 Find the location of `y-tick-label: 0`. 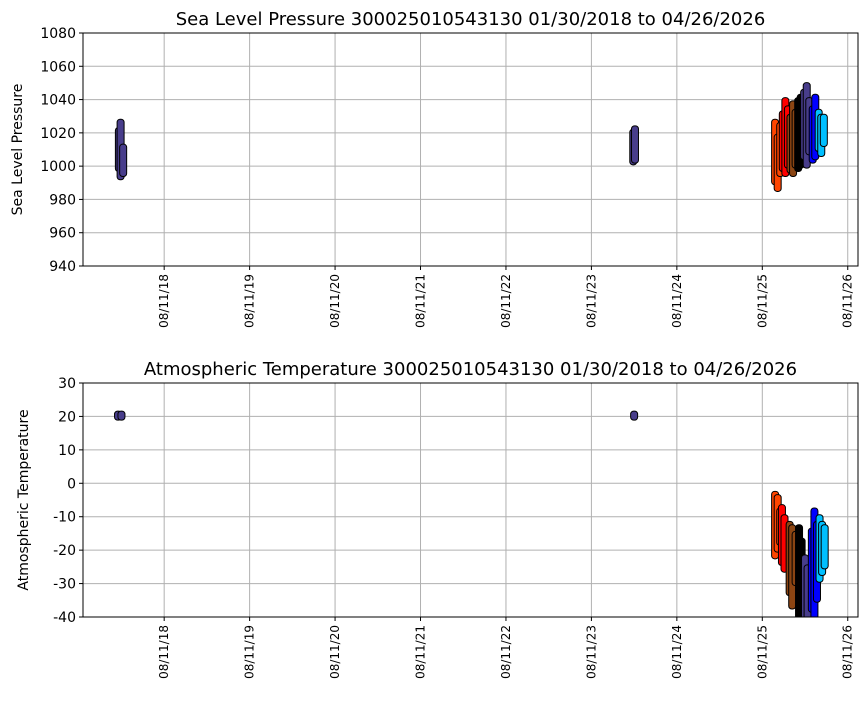

y-tick-label: 0 is located at coordinates (71, 484).